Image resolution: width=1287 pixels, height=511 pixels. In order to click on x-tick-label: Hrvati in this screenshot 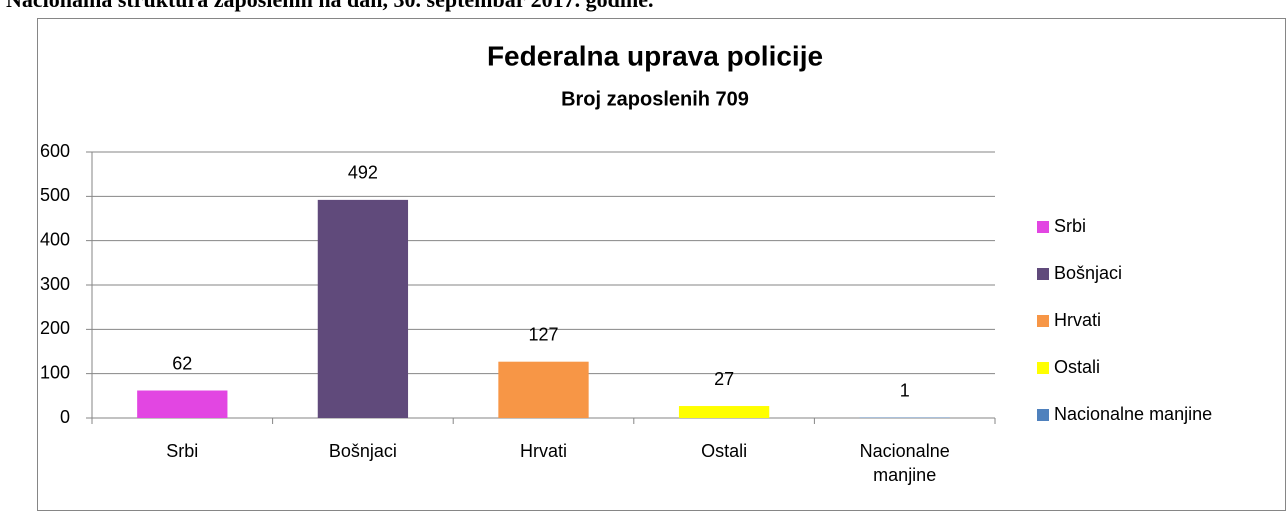, I will do `click(543, 451)`.